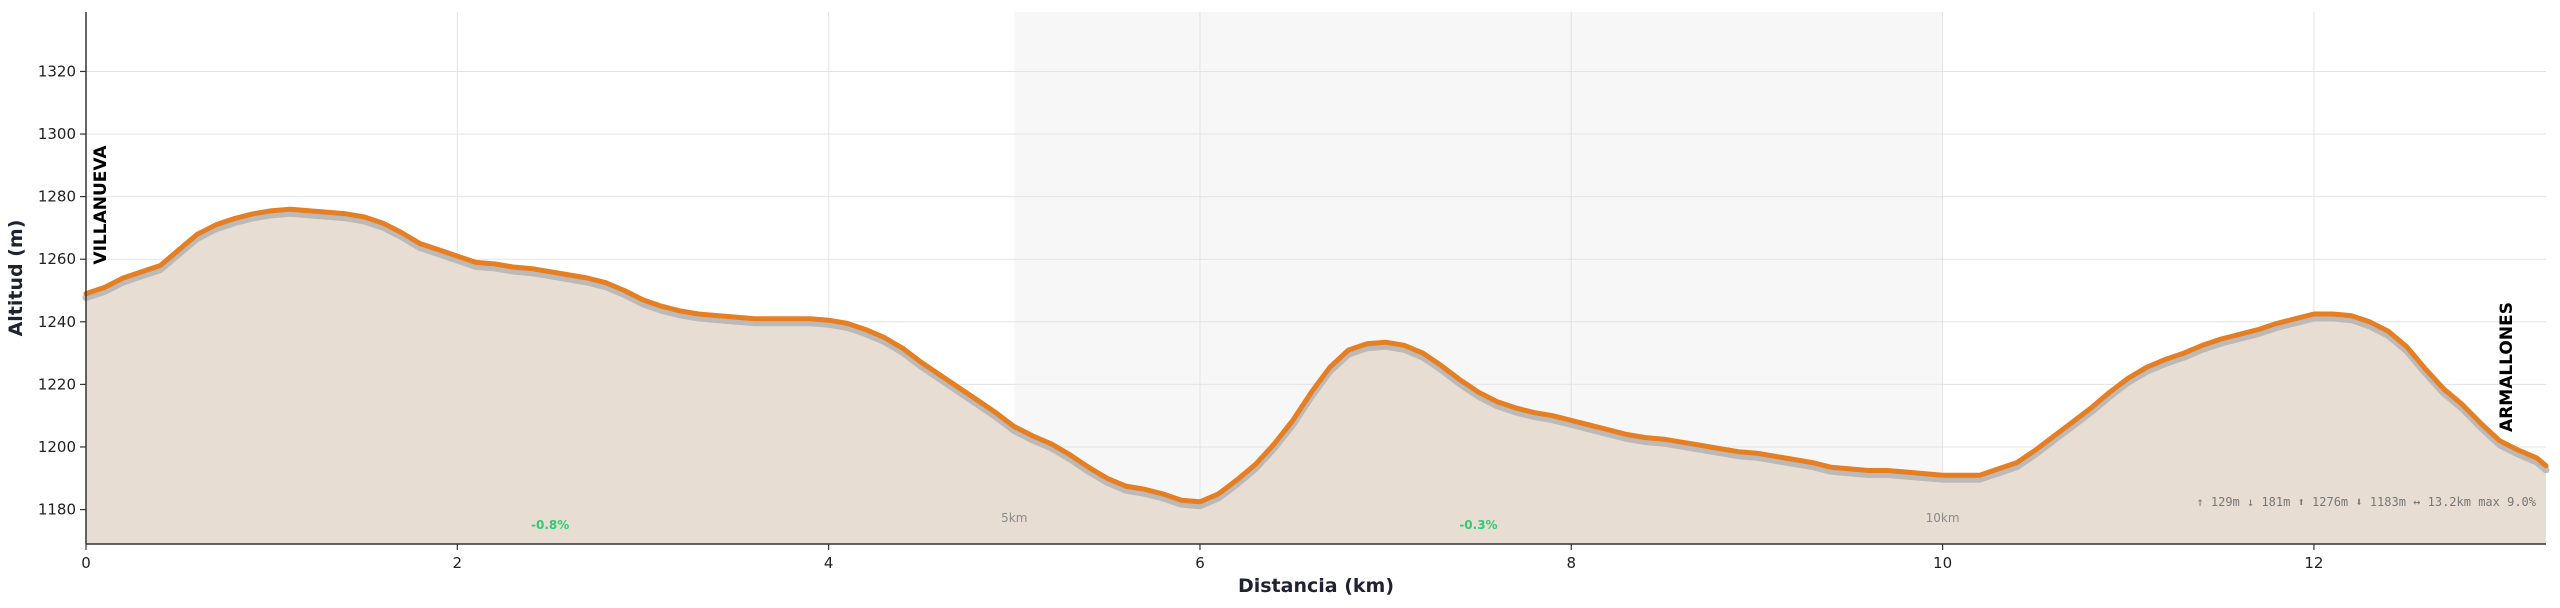 This screenshot has height=608, width=2560. Describe the element at coordinates (62, 290) in the screenshot. I see `y-ticks: 1180 1200 1220 1240 1260 1280 1300 1320` at that location.